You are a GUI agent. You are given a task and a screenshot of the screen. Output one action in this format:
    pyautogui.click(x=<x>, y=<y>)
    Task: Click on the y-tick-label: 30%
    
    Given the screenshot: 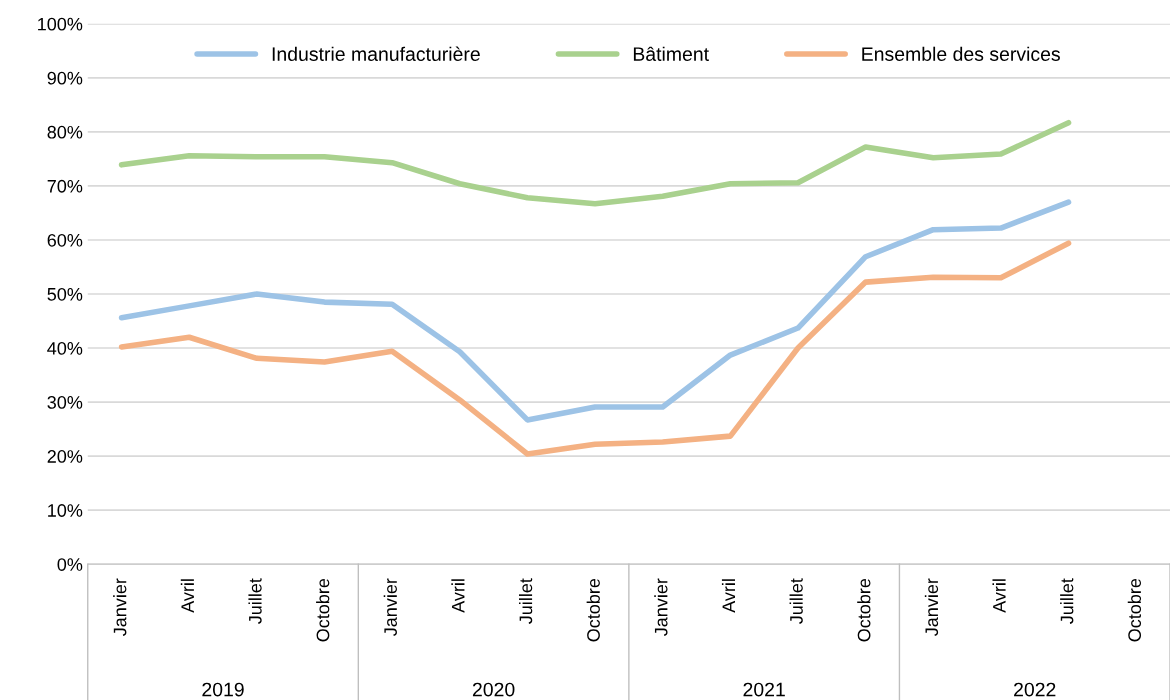 What is the action you would take?
    pyautogui.click(x=65, y=402)
    